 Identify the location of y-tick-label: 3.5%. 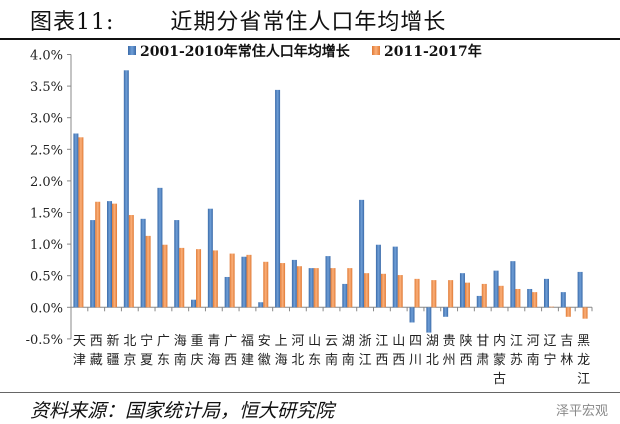
(46, 87).